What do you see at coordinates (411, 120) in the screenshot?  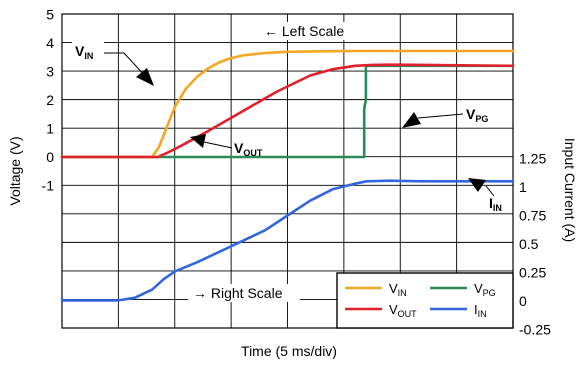 I see `vpg-callout-arrowhead` at bounding box center [411, 120].